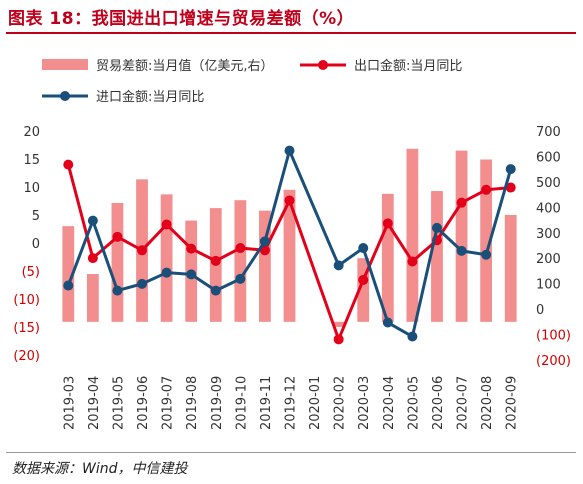 This screenshot has width=583, height=484. I want to click on x-tick-label: 2020-02, so click(340, 403).